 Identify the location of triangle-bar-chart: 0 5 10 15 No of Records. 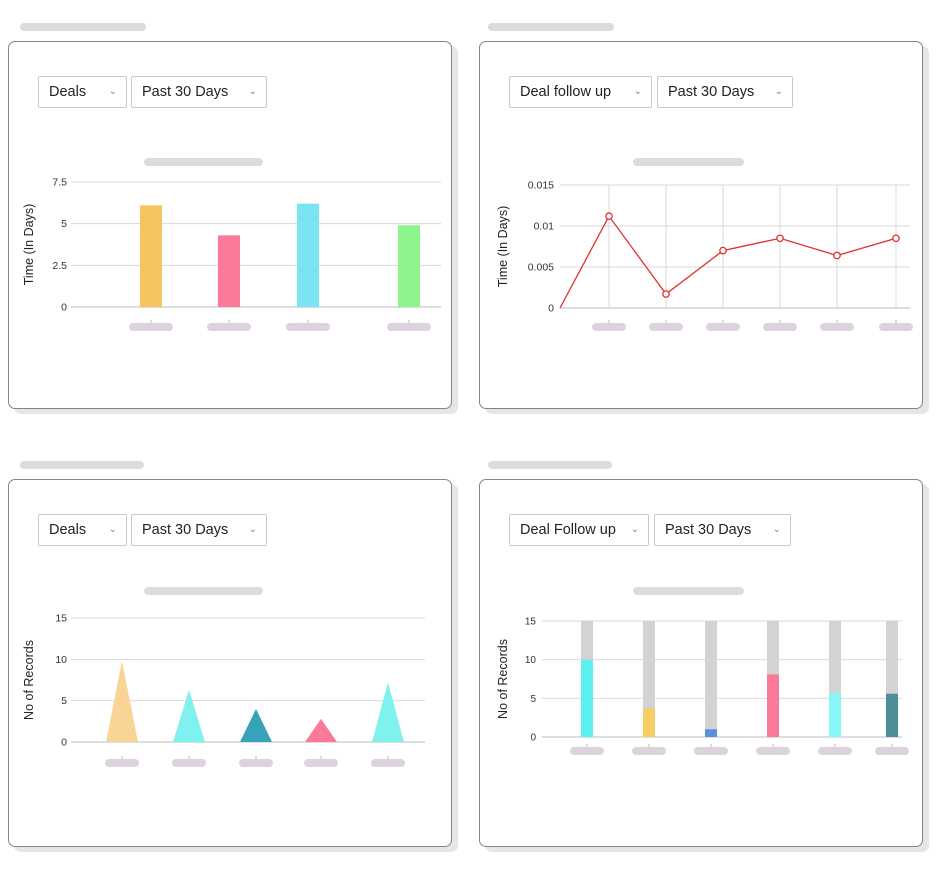
(223, 690).